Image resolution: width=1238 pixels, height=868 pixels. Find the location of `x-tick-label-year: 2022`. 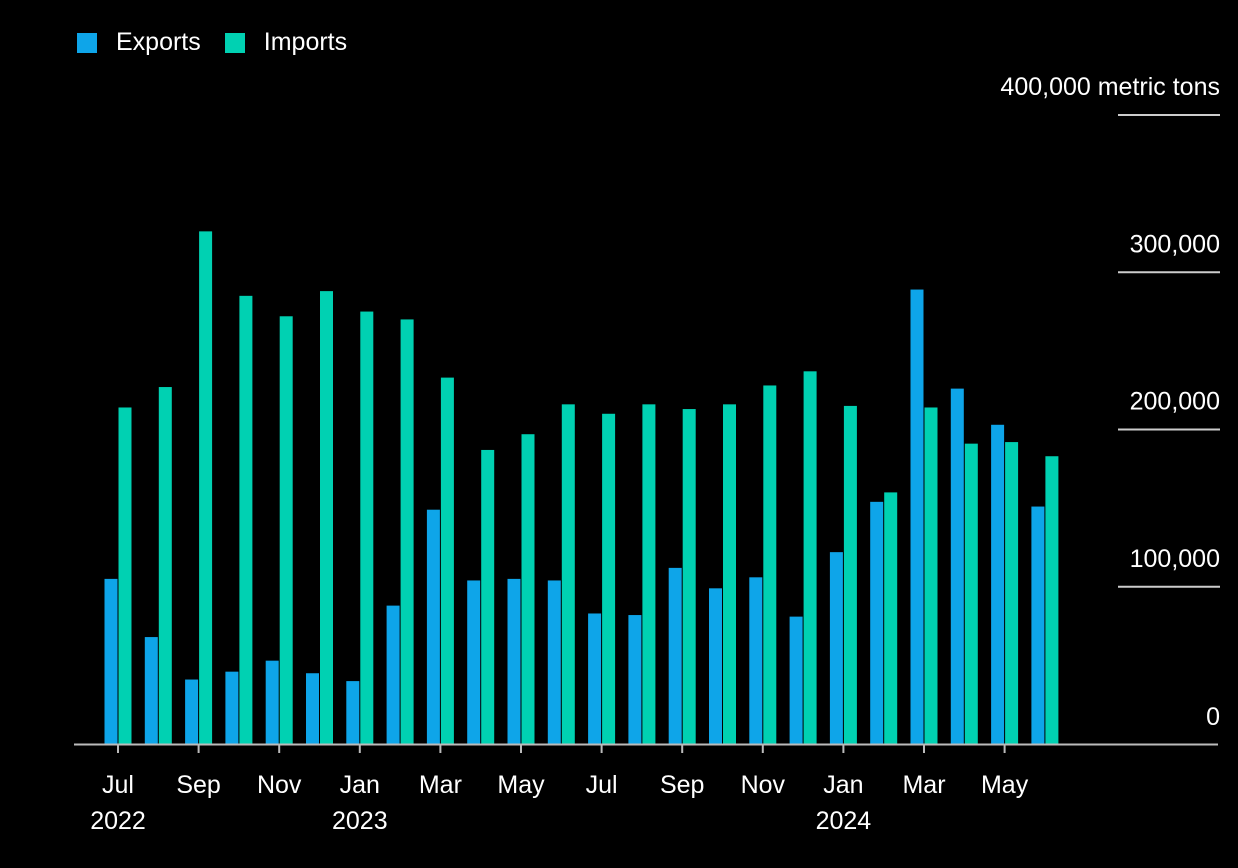

x-tick-label-year: 2022 is located at coordinates (118, 821).